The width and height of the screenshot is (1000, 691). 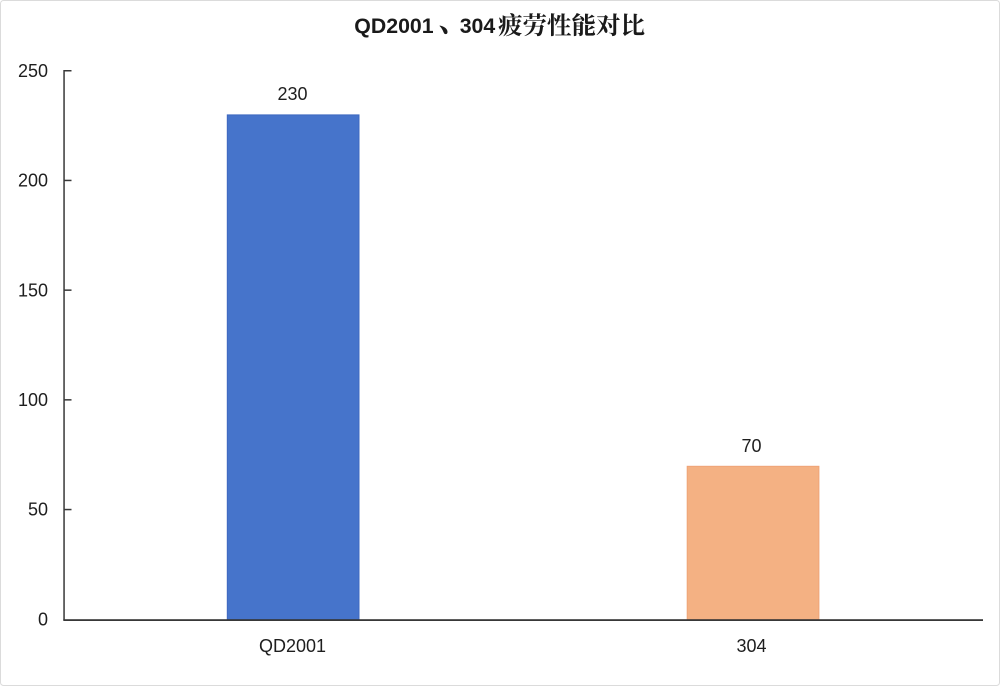 What do you see at coordinates (38, 510) in the screenshot?
I see `svg-text: 50` at bounding box center [38, 510].